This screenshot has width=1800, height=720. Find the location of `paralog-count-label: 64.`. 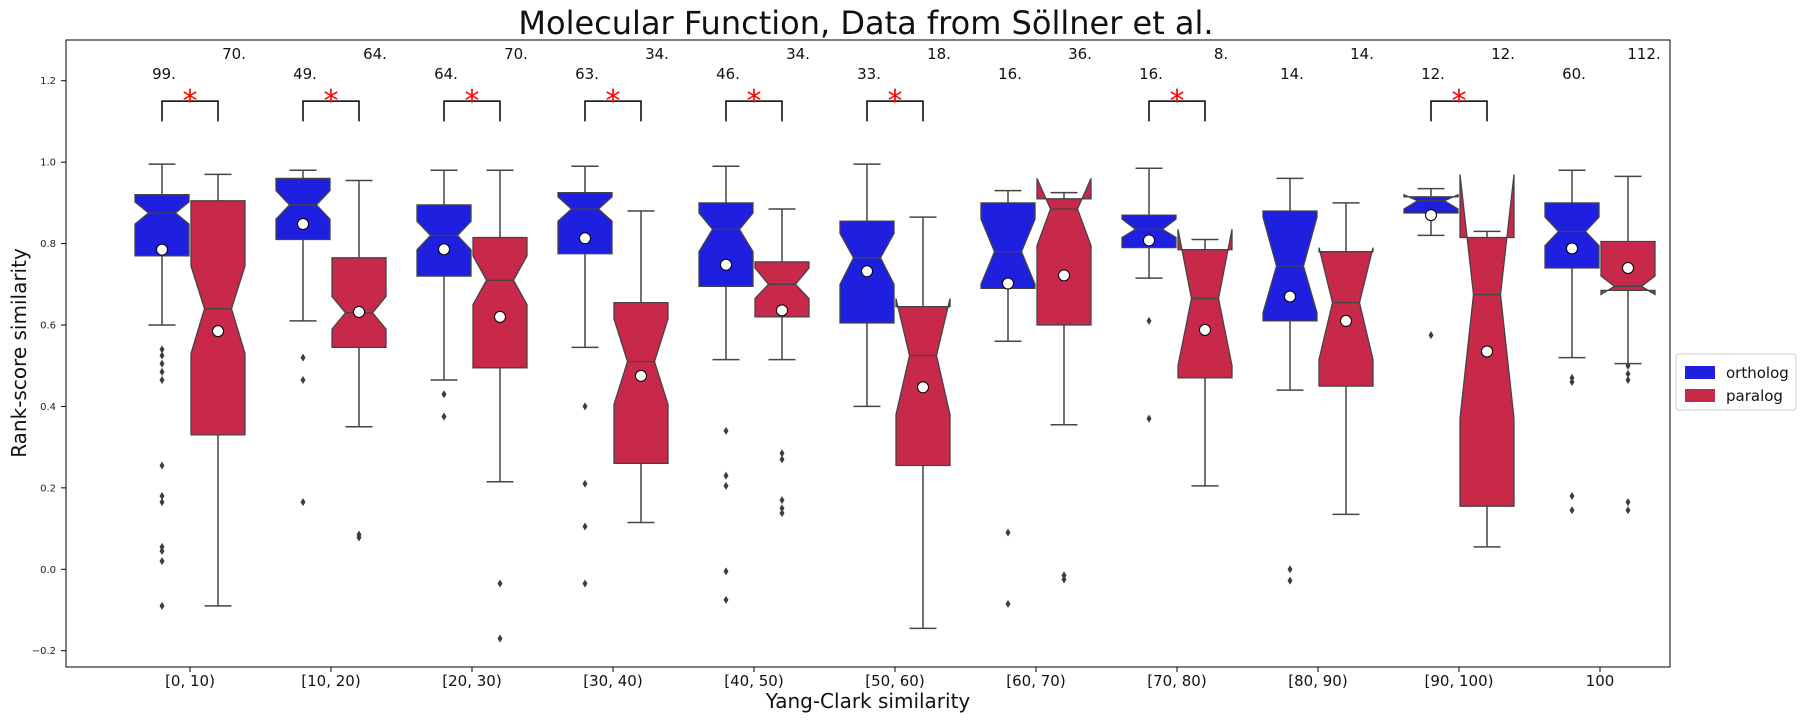

paralog-count-label: 64. is located at coordinates (375, 54).